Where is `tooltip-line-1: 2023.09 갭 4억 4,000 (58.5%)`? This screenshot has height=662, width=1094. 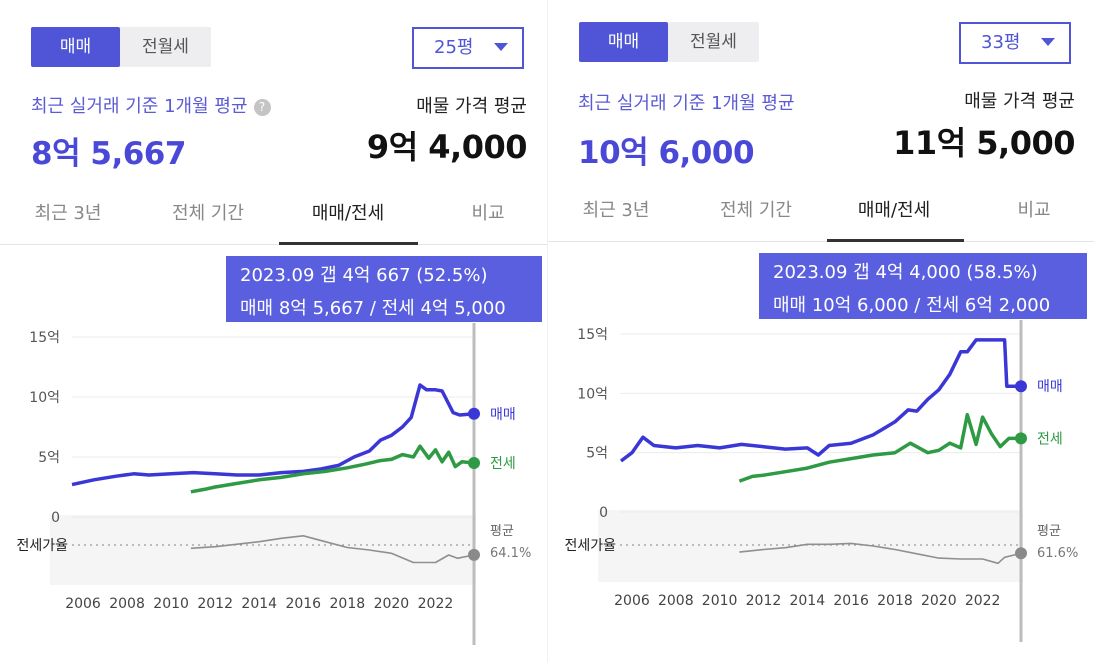 tooltip-line-1: 2023.09 갭 4억 4,000 (58.5%) is located at coordinates (905, 272).